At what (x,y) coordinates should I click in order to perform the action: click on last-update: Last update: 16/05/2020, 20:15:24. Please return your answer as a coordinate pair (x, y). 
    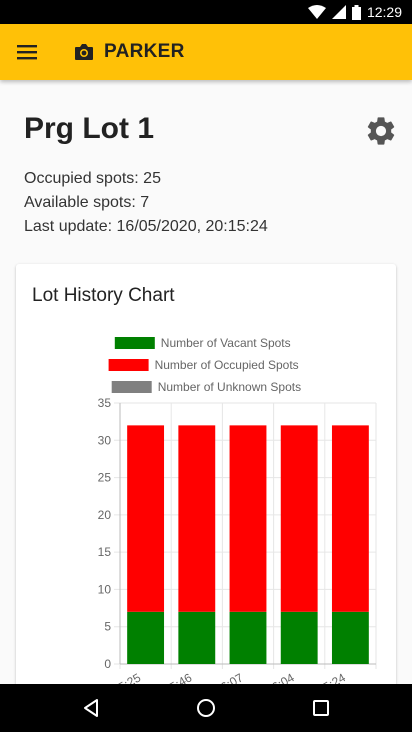
    Looking at the image, I should click on (146, 226).